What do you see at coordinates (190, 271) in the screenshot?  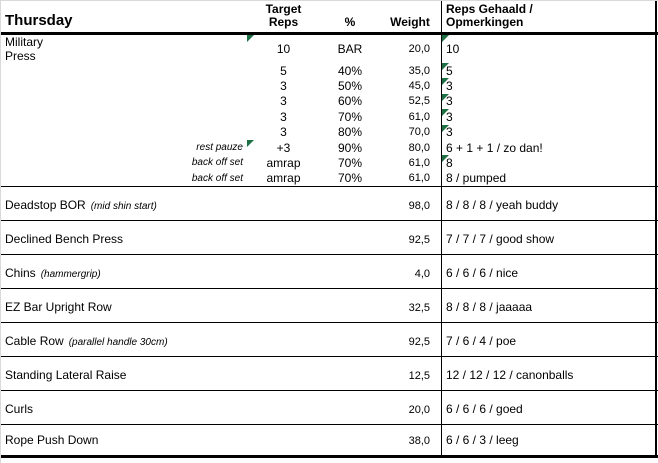 I see `exercise-name-cell: Chins (hammergrip)` at bounding box center [190, 271].